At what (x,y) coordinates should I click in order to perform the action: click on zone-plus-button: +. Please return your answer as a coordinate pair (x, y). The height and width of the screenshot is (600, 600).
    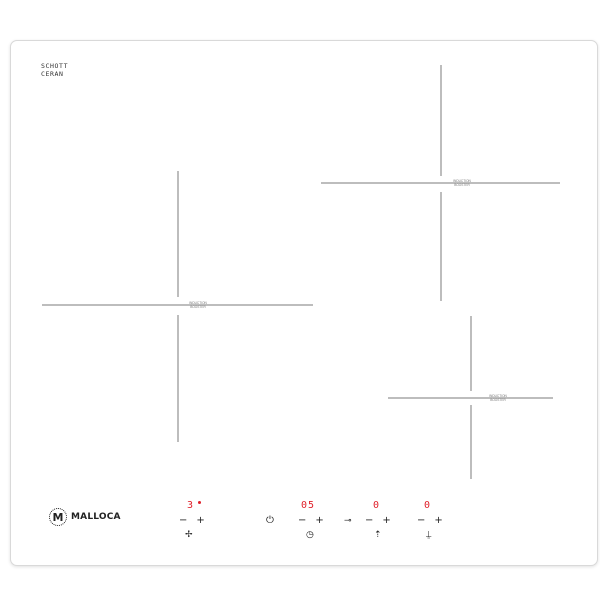
    Looking at the image, I should click on (200, 520).